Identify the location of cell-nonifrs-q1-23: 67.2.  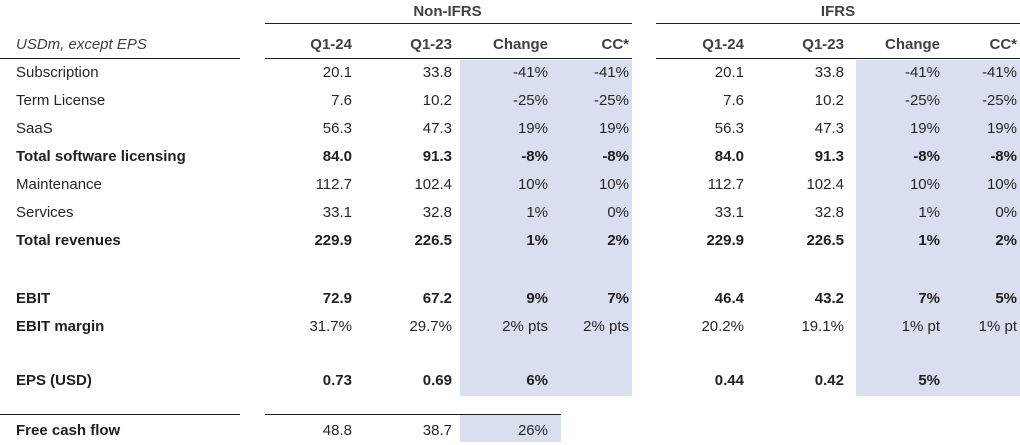
(437, 298).